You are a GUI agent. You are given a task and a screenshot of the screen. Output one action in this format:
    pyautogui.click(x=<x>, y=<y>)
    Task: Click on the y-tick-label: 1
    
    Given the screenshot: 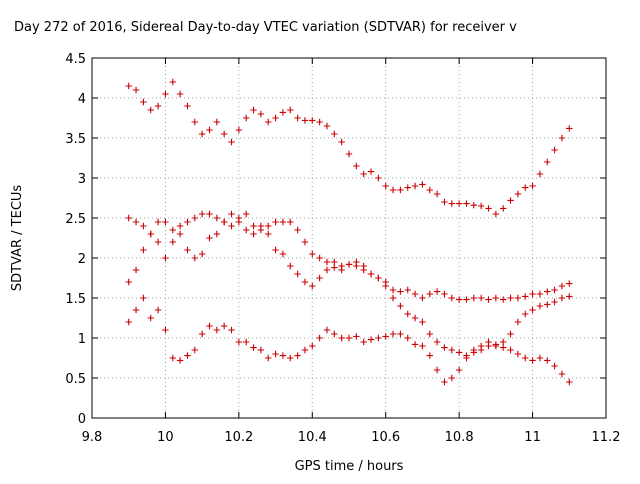 What is the action you would take?
    pyautogui.click(x=82, y=339)
    